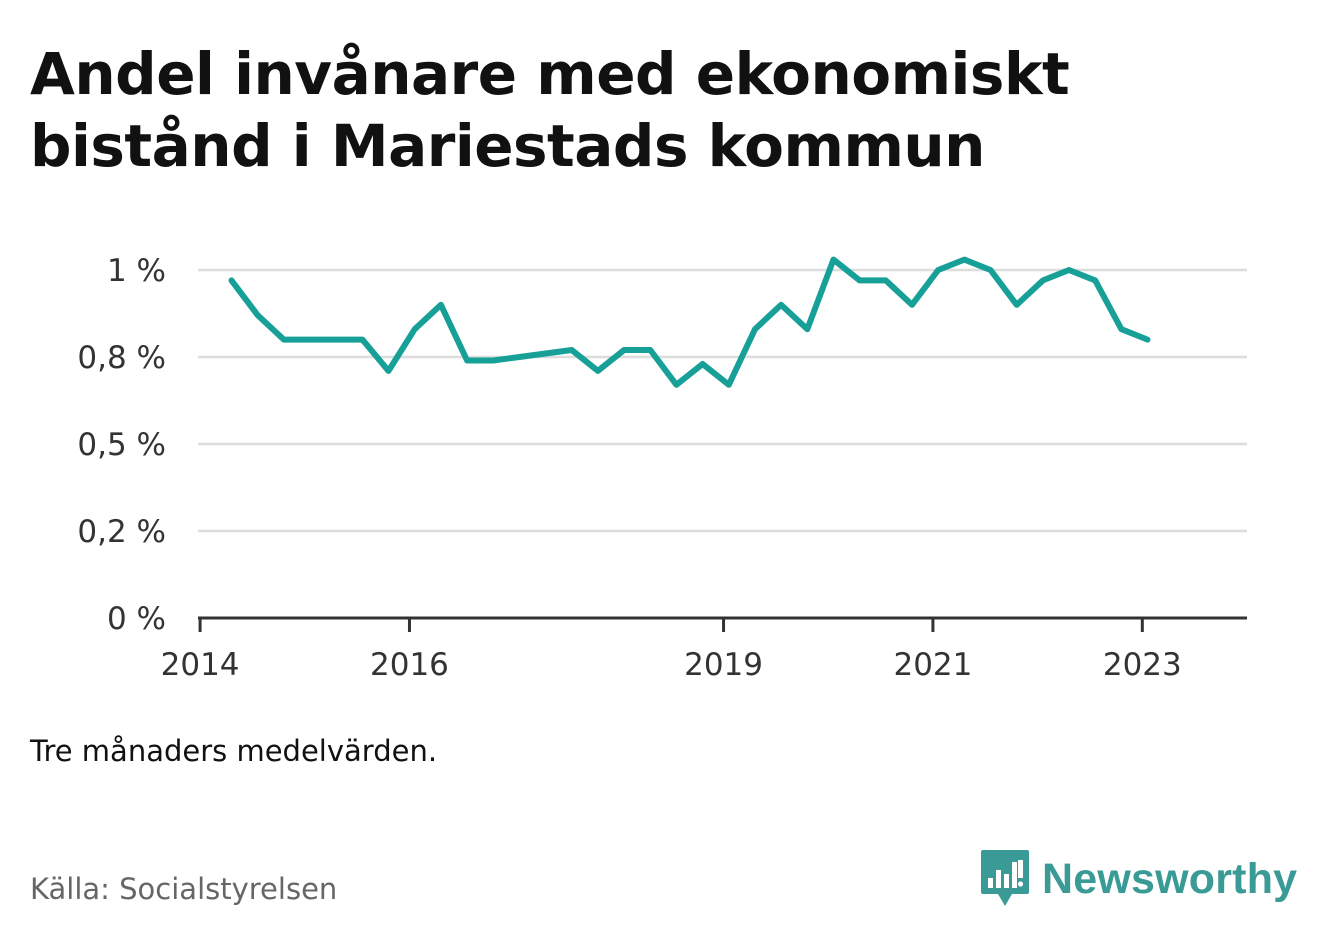 The image size is (1322, 939). What do you see at coordinates (184, 889) in the screenshot?
I see `chart-source: Källa: Socialstyrelsen` at bounding box center [184, 889].